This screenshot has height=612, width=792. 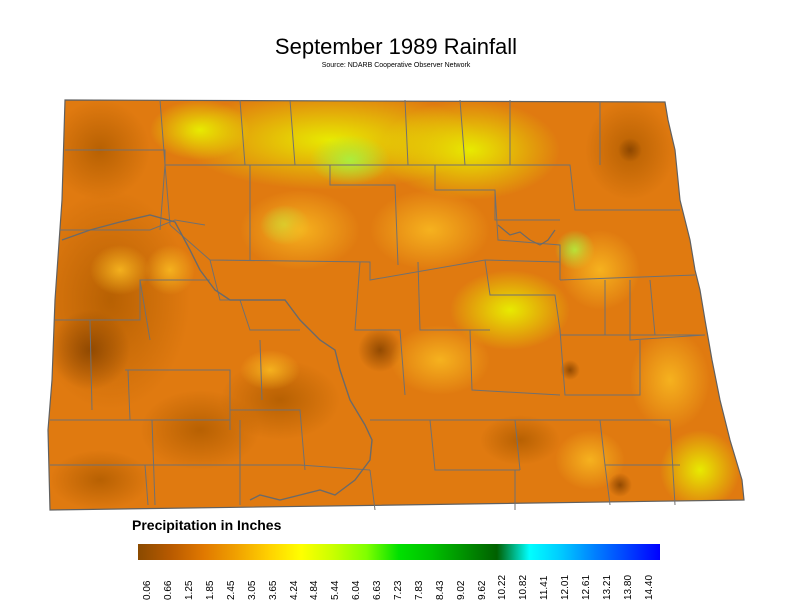 What do you see at coordinates (419, 590) in the screenshot?
I see `legend-tick-label: 7.83` at bounding box center [419, 590].